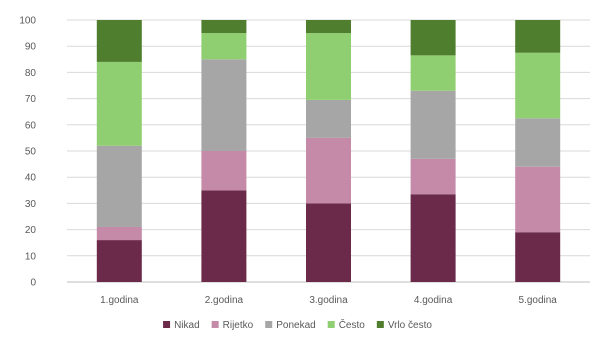  I want to click on legend-label: Vrlo često, so click(410, 325).